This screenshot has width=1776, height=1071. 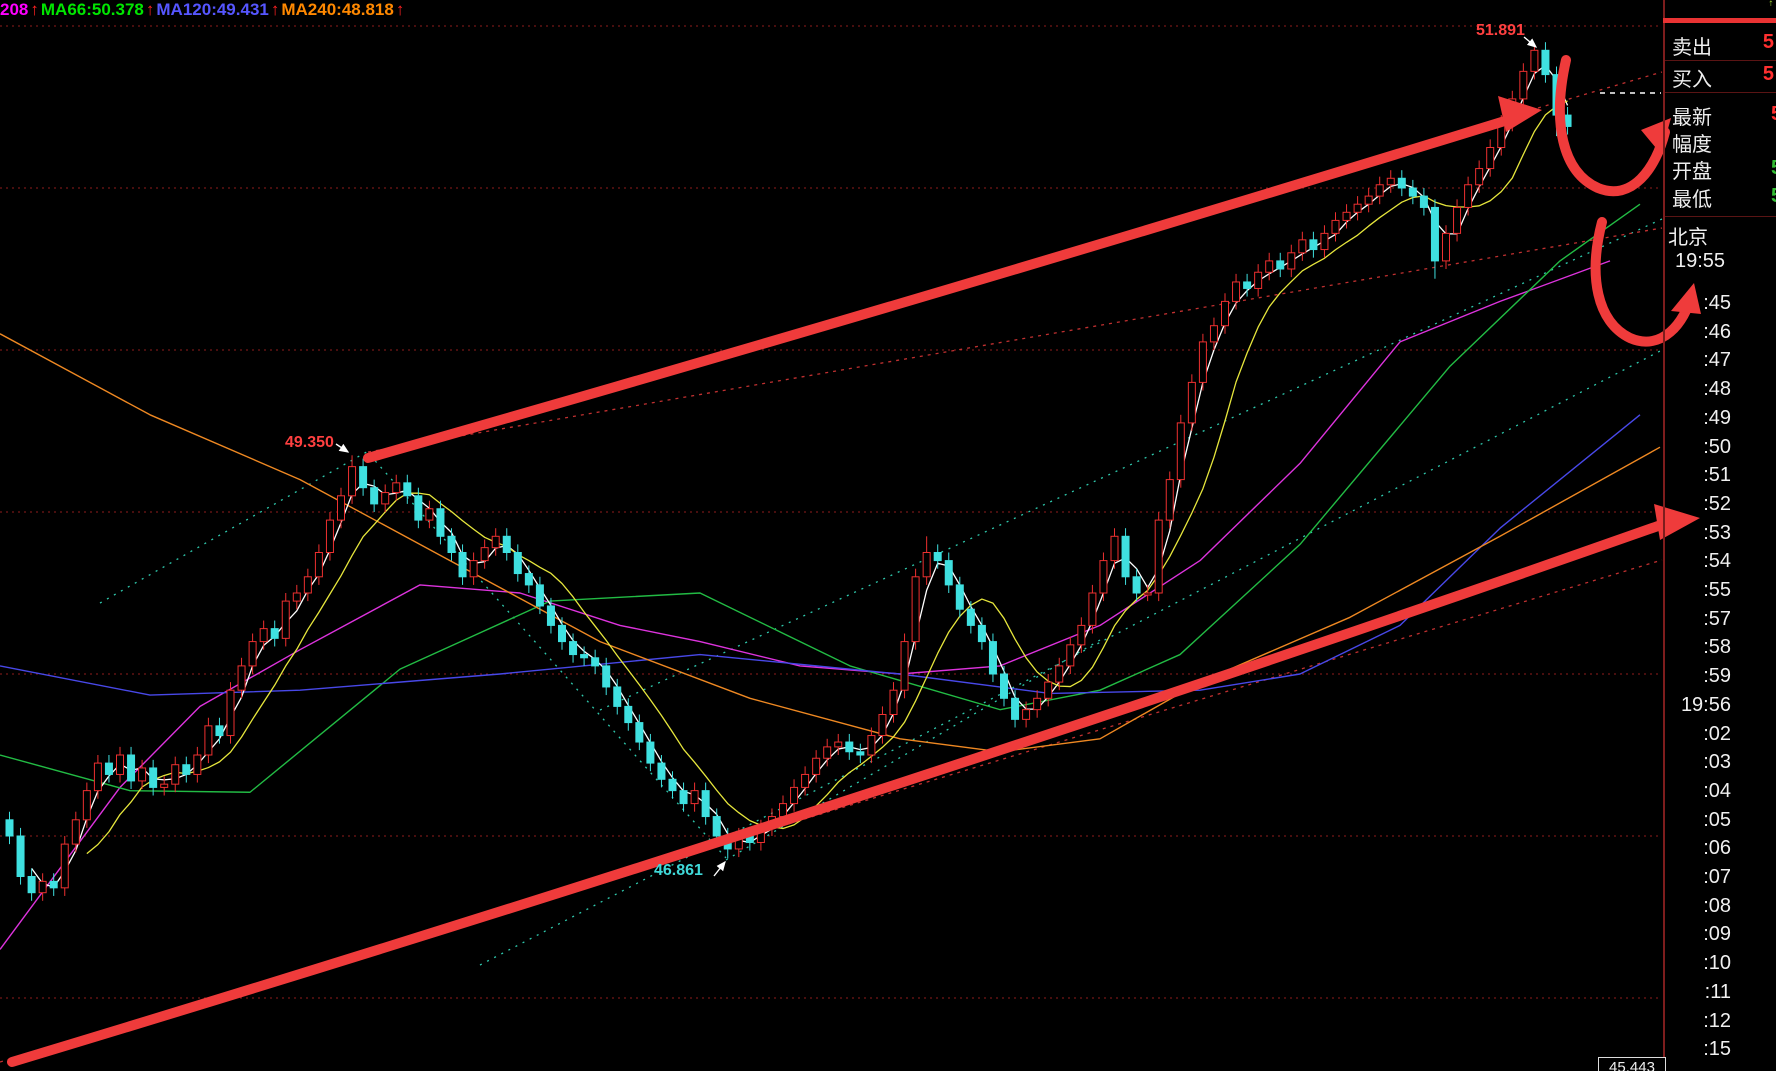 I want to click on beijing-label: 北京, so click(x=1688, y=238).